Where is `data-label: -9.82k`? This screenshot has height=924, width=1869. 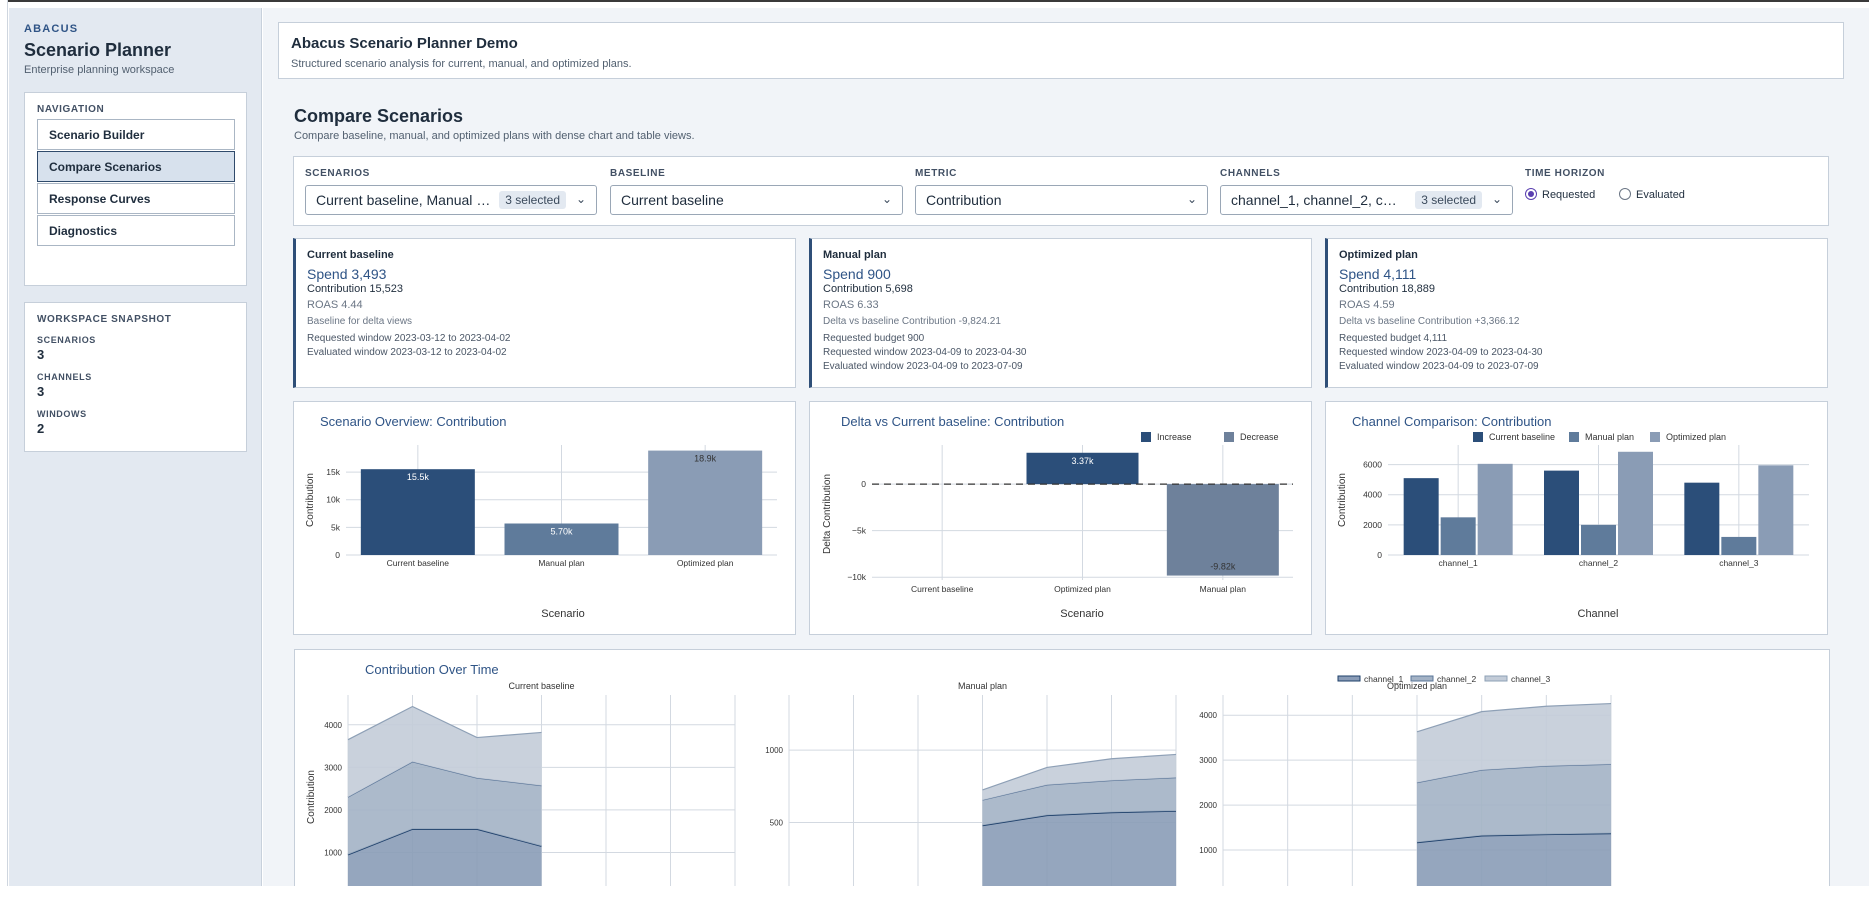
data-label: -9.82k is located at coordinates (1223, 567).